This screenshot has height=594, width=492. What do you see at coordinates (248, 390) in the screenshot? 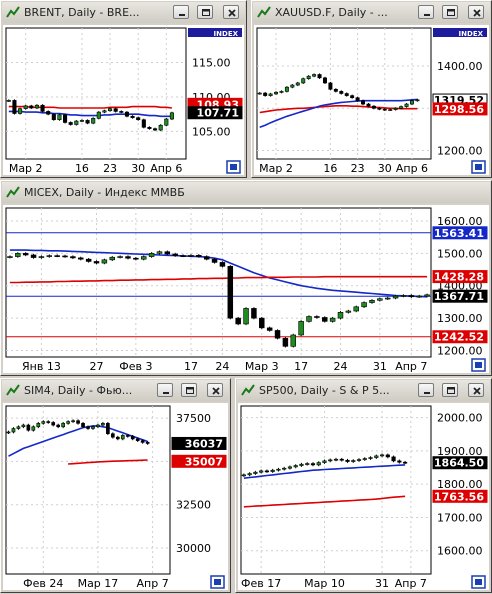
I see `chart-app-icon` at bounding box center [248, 390].